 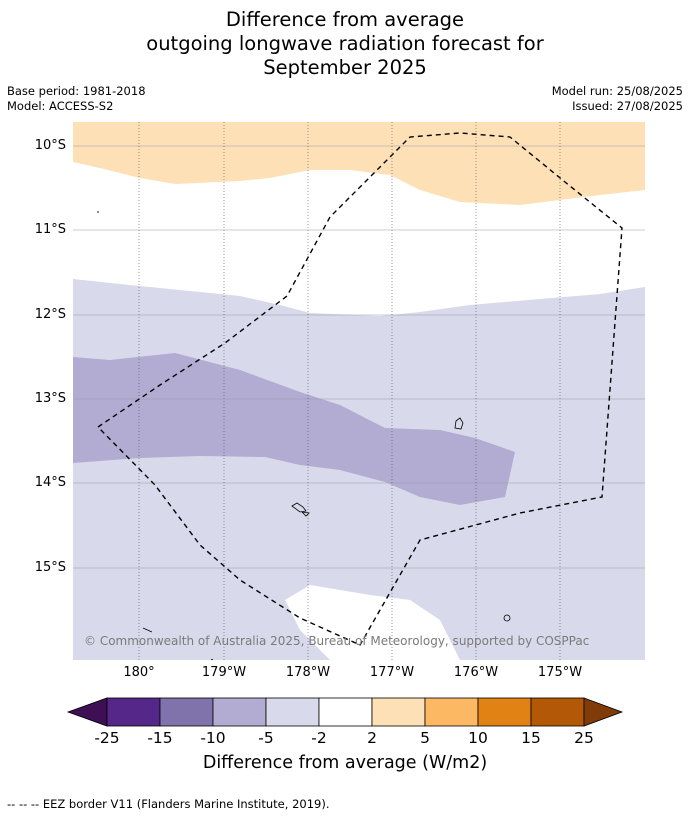 I want to click on title-line-2: outgoing longwave radiation forecast for, so click(x=345, y=43).